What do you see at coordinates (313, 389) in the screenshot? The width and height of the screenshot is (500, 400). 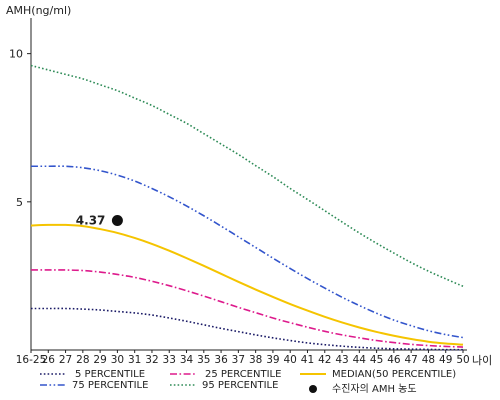 I see `legend-swatch-patient-point` at bounding box center [313, 389].